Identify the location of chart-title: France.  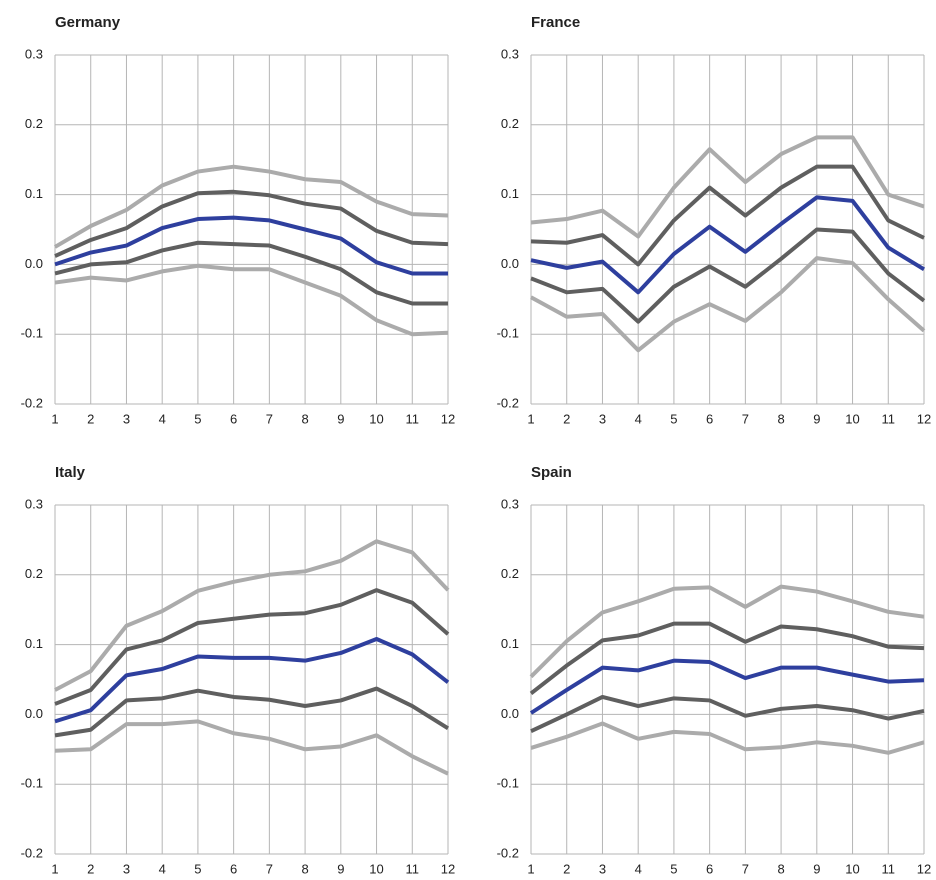
(555, 22).